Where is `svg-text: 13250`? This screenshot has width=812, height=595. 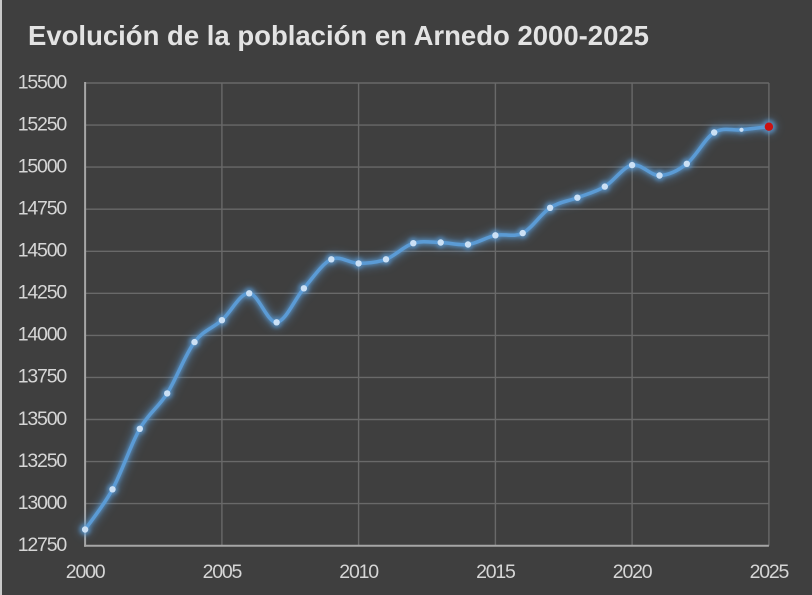
svg-text: 13250 is located at coordinates (43, 461).